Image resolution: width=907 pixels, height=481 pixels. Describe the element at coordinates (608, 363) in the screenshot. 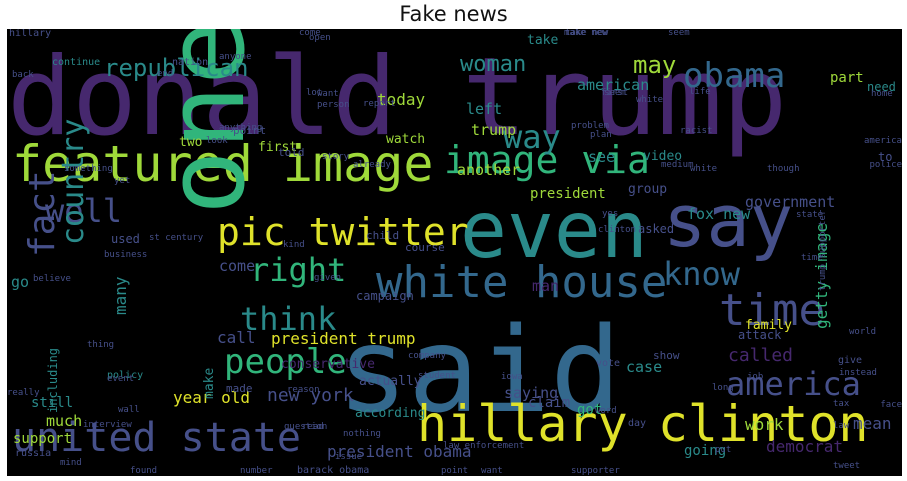

I see `cloud-word: vote` at that location.